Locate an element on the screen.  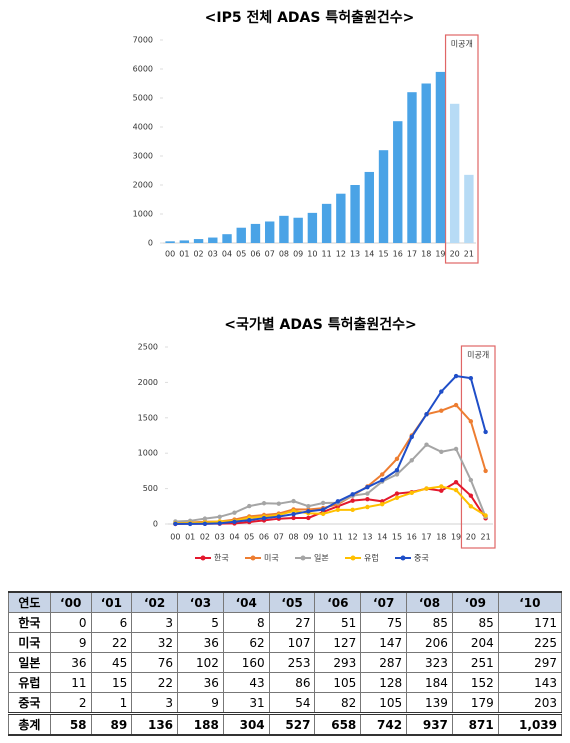
table-cell: 297 is located at coordinates (530, 662).